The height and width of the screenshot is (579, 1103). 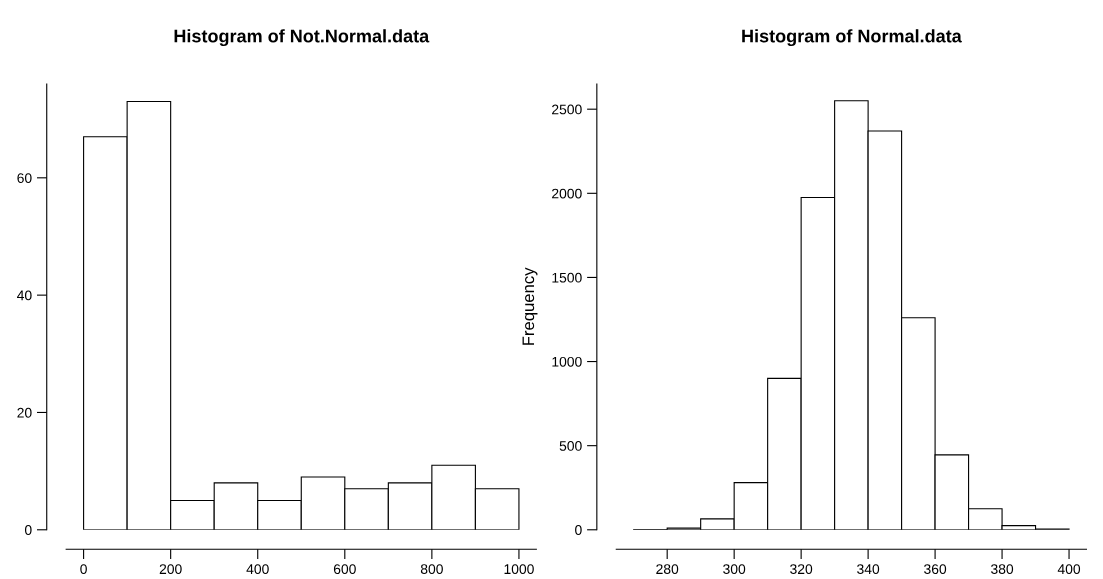 What do you see at coordinates (83, 569) in the screenshot?
I see `x-tick-label: 0` at bounding box center [83, 569].